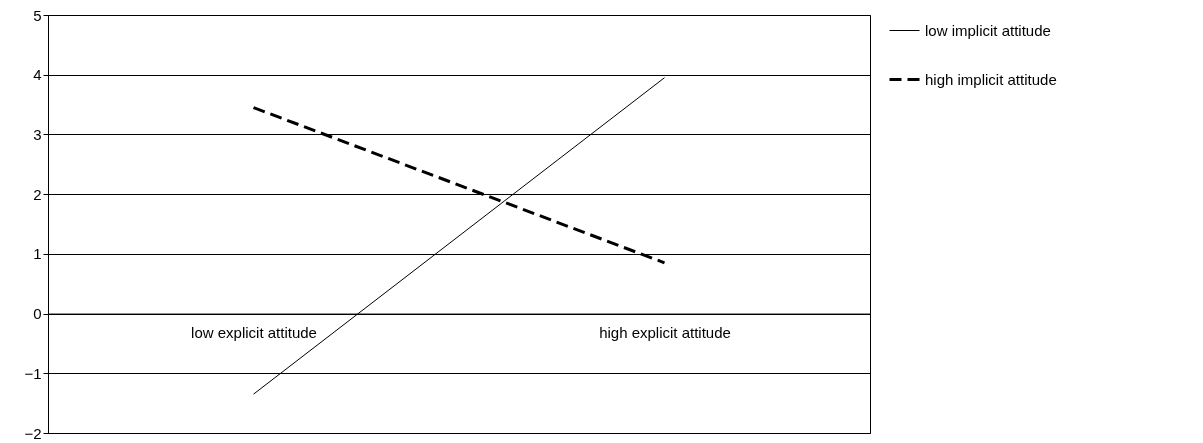 The height and width of the screenshot is (443, 1203). What do you see at coordinates (988, 30) in the screenshot?
I see `legend-label: low implicit attitude` at bounding box center [988, 30].